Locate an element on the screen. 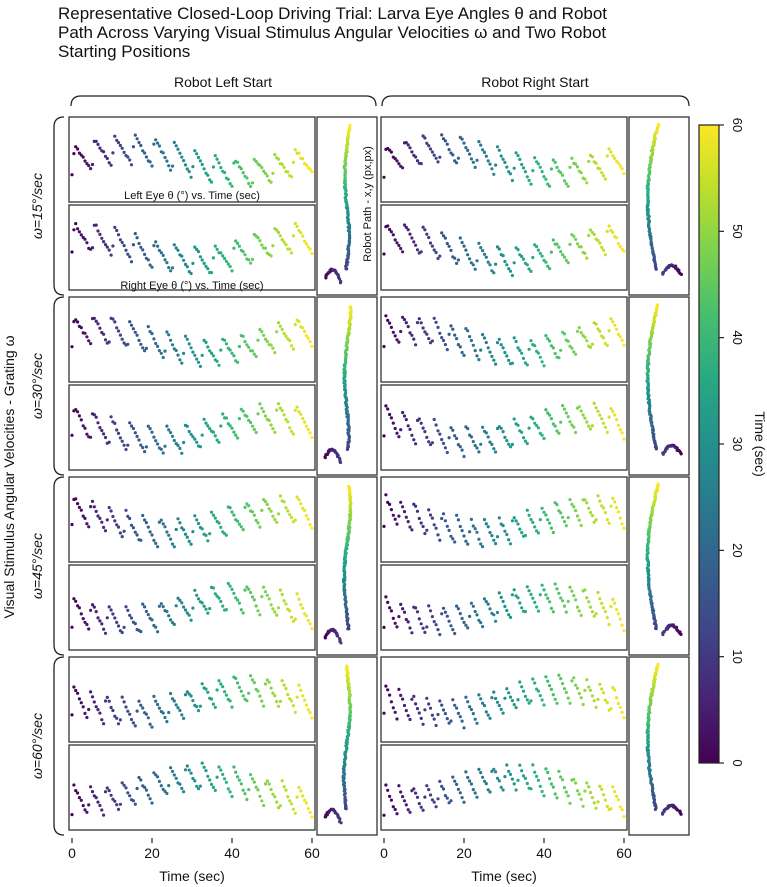 Image resolution: width=767 pixels, height=887 pixels. eye-panel-frame is located at coordinates (504, 159).